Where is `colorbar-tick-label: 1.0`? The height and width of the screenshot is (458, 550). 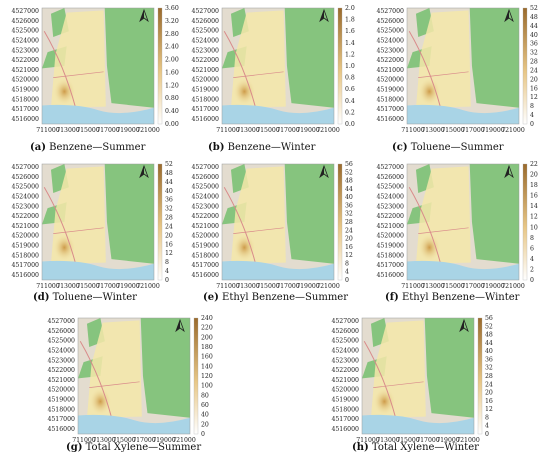
colorbar-tick-label: 1.0 is located at coordinates (350, 66).